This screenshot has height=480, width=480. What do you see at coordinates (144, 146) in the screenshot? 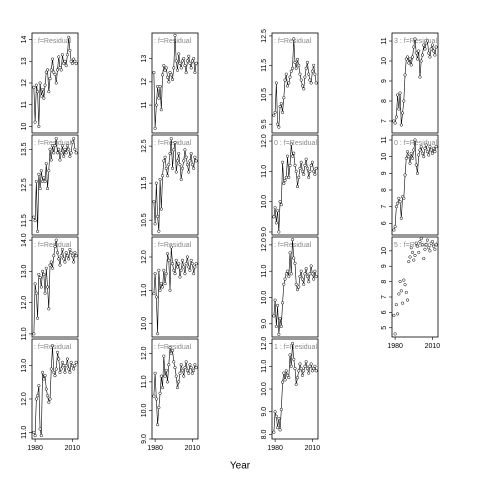
I see `y-tick-label: 12.5` at bounding box center [144, 146].